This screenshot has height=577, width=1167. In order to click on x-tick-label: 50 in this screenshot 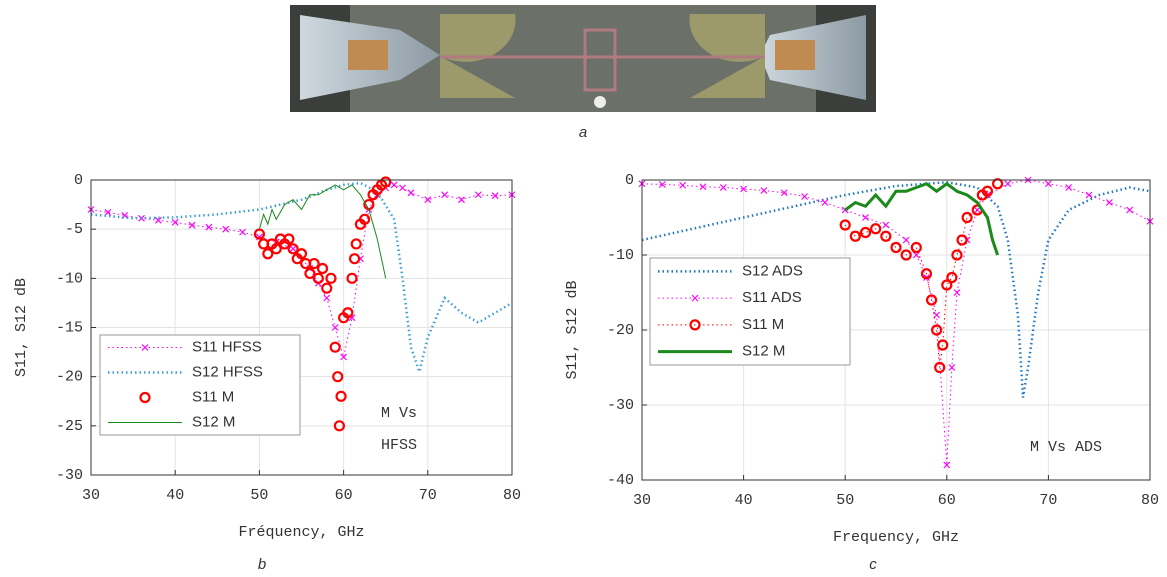, I will do `click(259, 495)`.